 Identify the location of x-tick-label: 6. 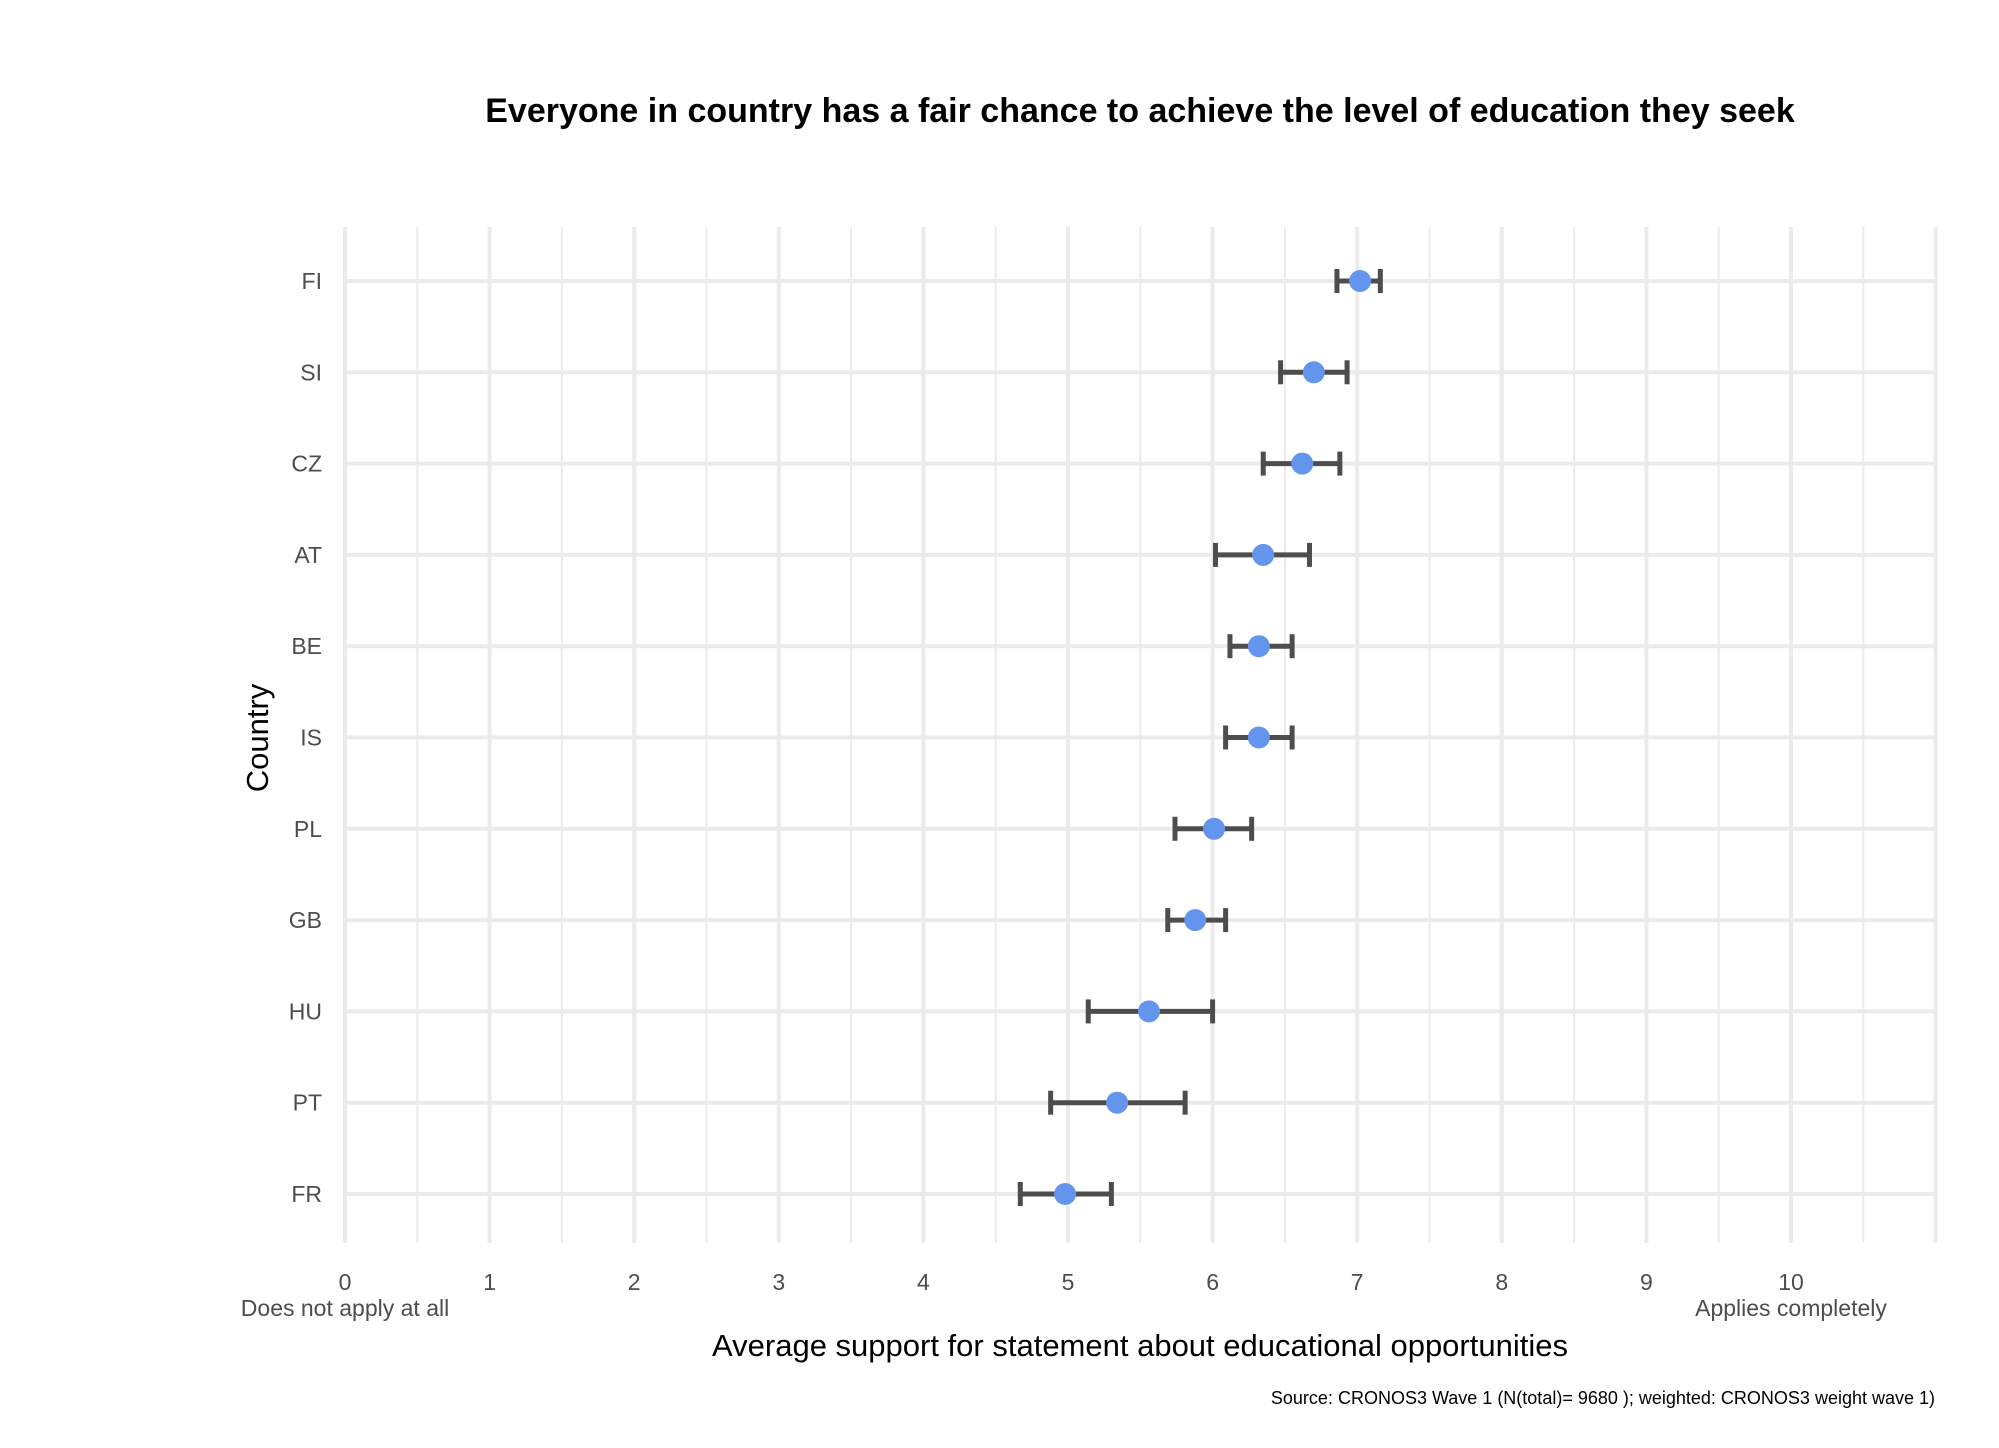
(1212, 1282).